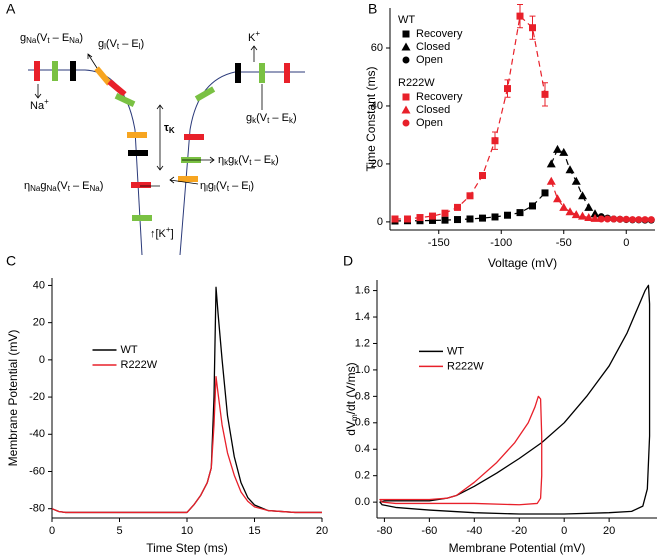  Describe the element at coordinates (42, 360) in the screenshot. I see `y-tick-label: 0` at that location.